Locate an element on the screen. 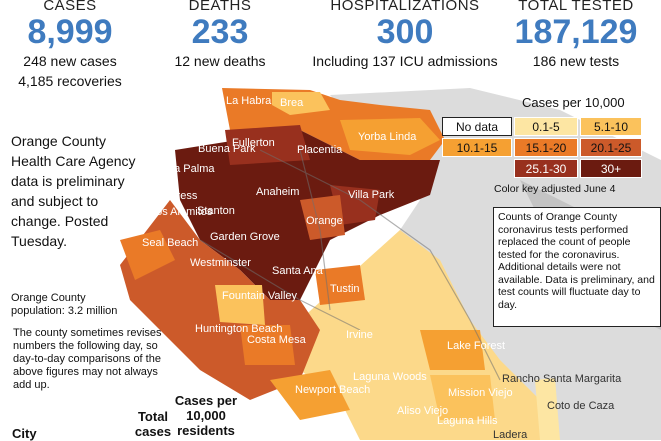 The height and width of the screenshot is (441, 661). region-tustin is located at coordinates (340, 285).